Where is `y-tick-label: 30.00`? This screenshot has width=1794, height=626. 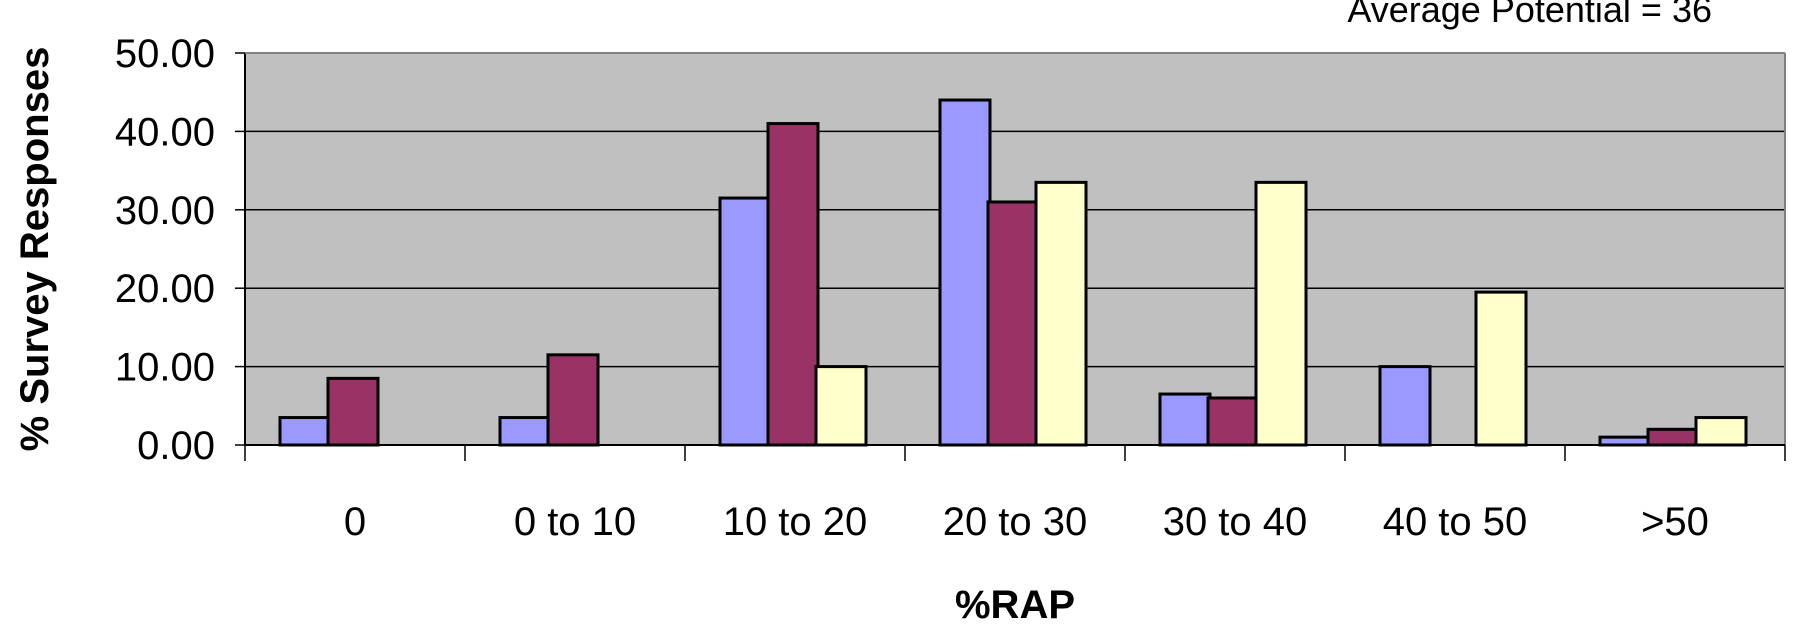 y-tick-label: 30.00 is located at coordinates (165, 211).